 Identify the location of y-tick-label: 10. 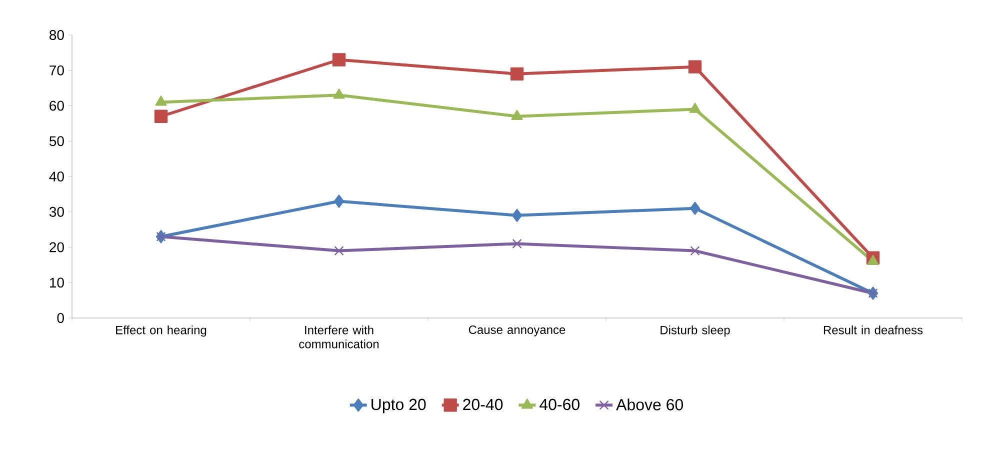
(57, 283).